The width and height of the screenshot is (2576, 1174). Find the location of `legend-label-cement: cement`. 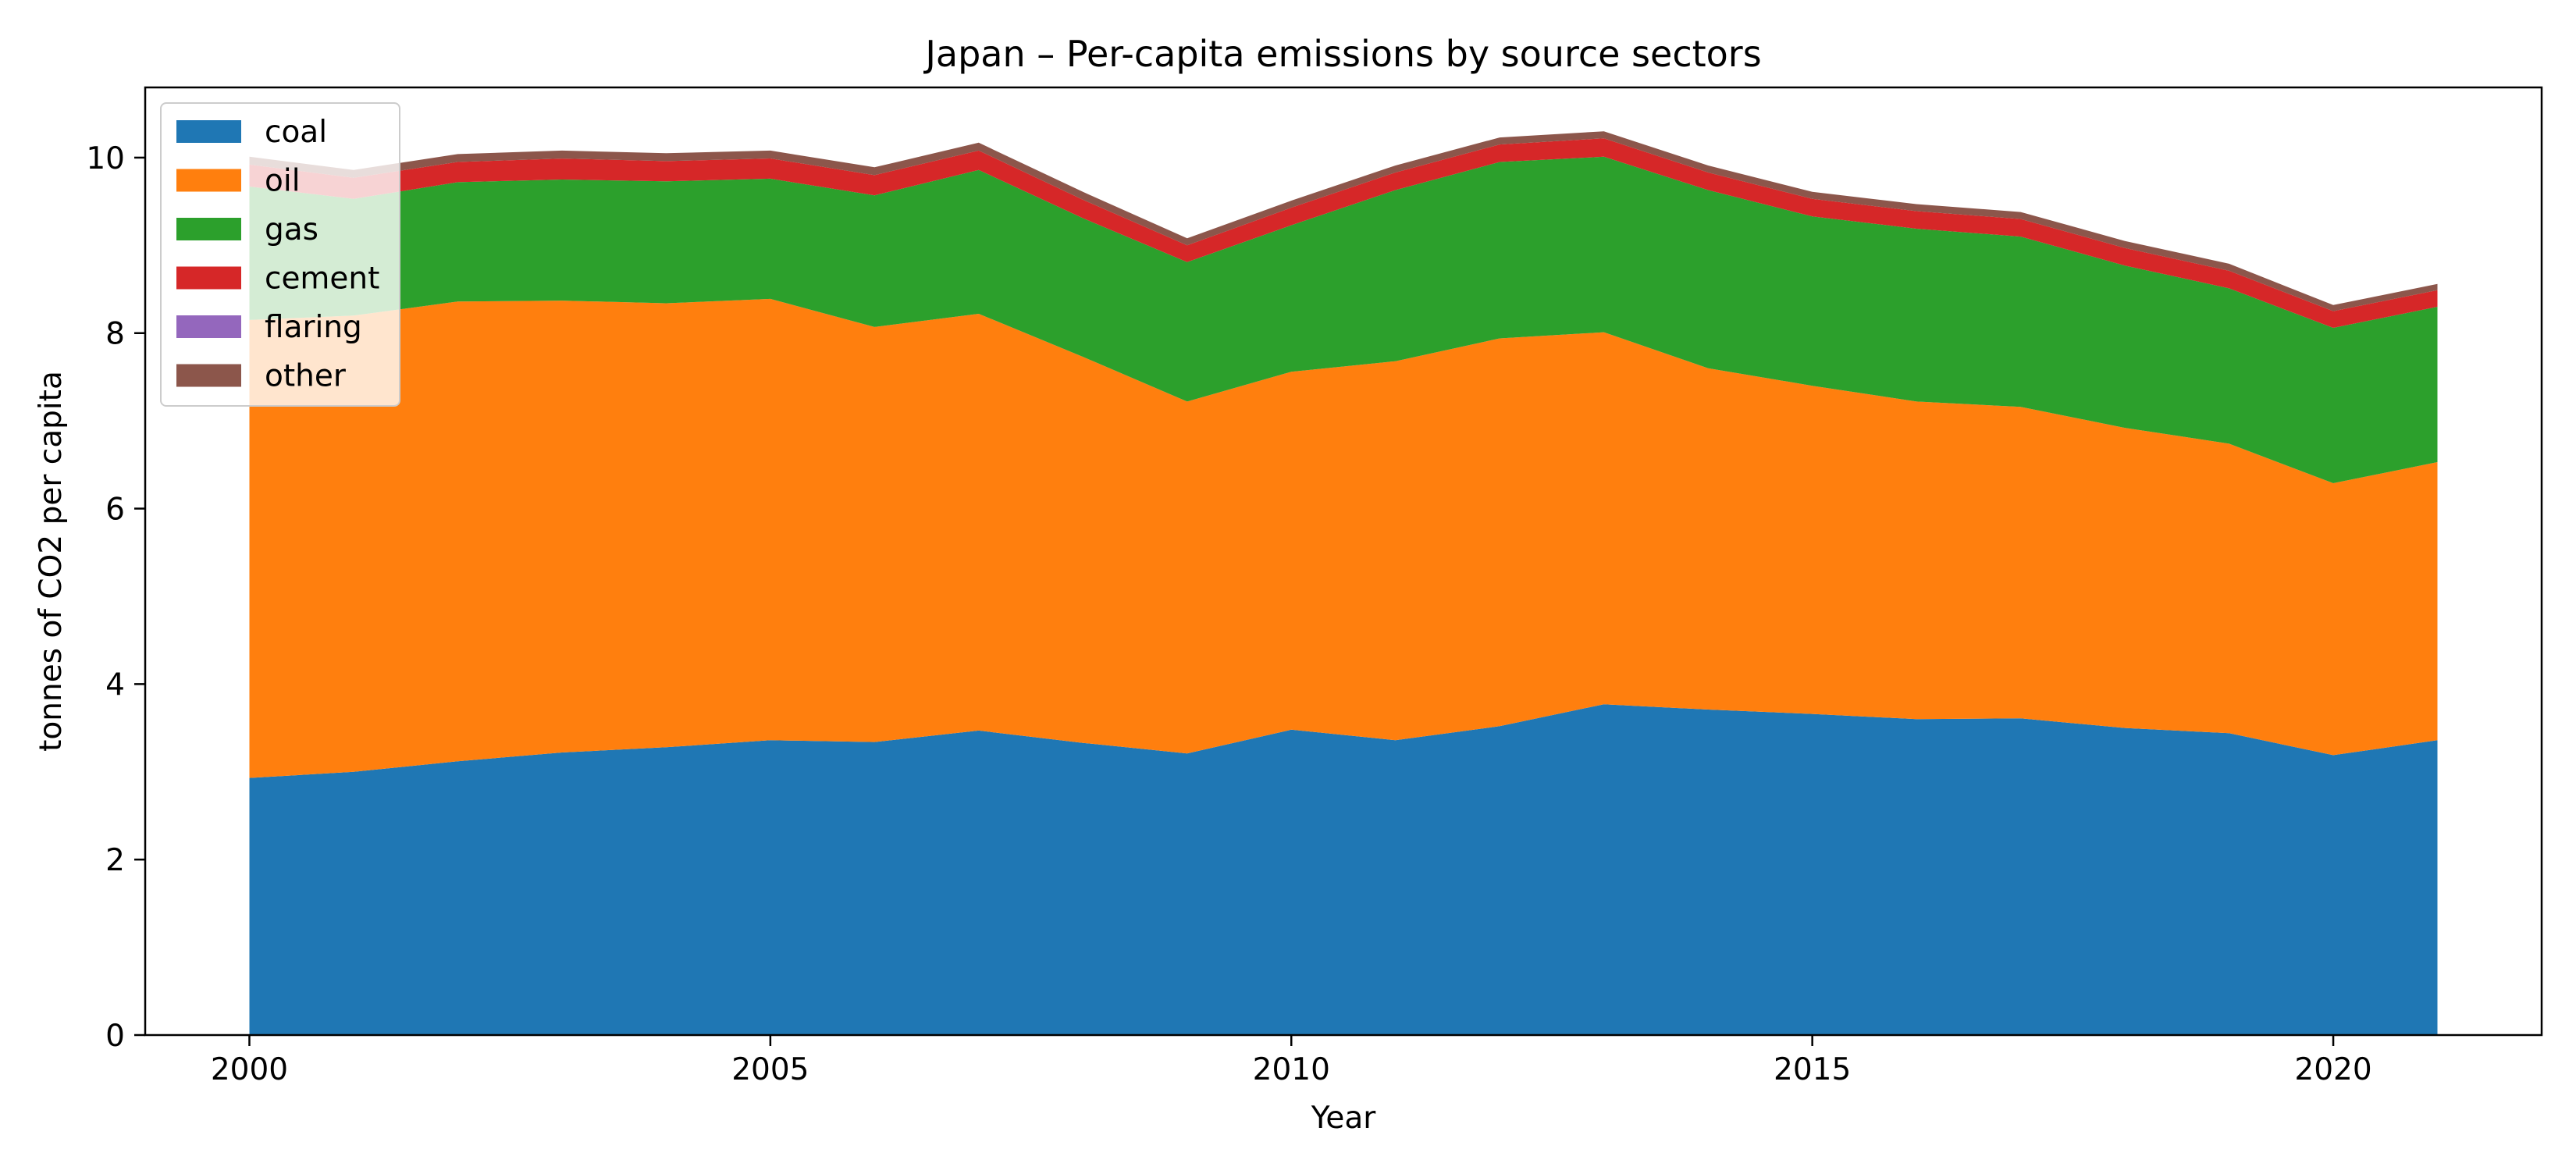

legend-label-cement: cement is located at coordinates (322, 279).